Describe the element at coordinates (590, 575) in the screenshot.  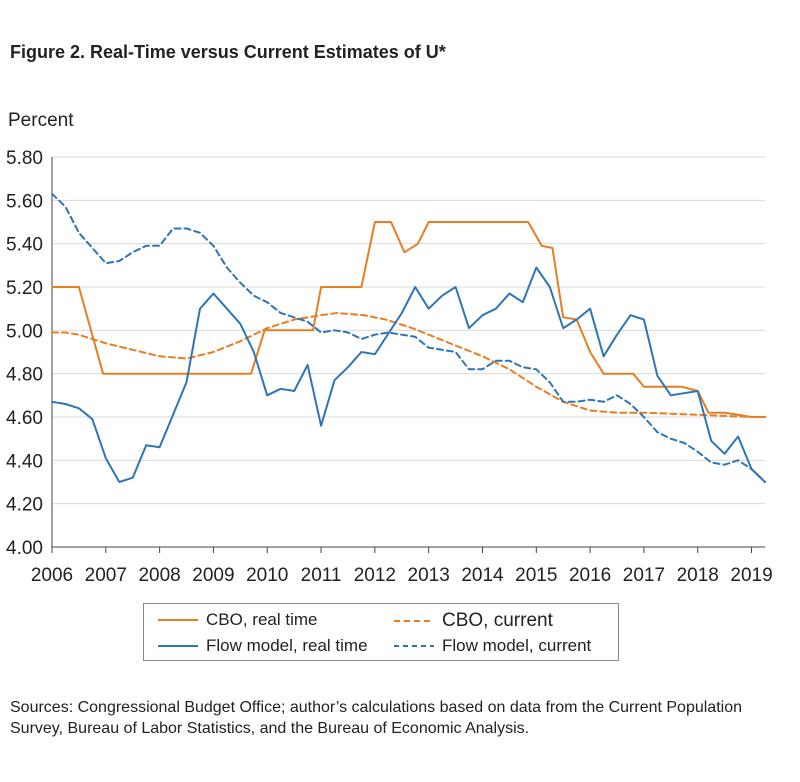
I see `x-tick-label: 2016` at that location.